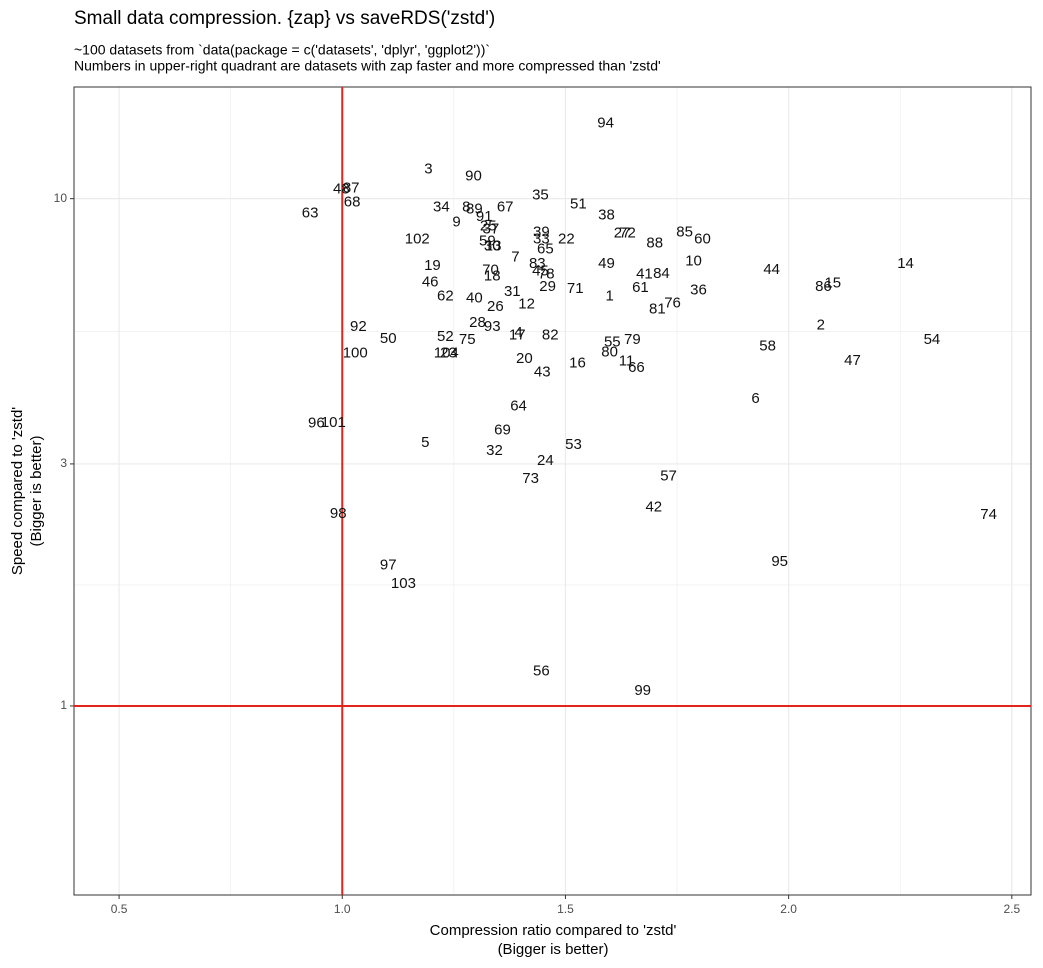 The width and height of the screenshot is (1043, 968). Describe the element at coordinates (484, 216) in the screenshot. I see `point-label: 91` at that location.